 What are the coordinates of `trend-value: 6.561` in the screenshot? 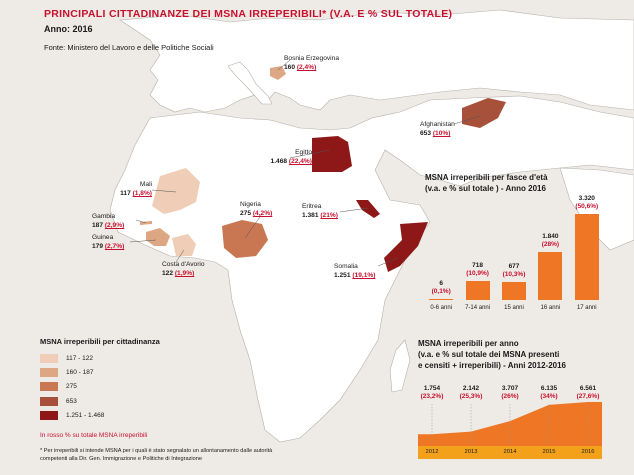 It's located at (588, 388).